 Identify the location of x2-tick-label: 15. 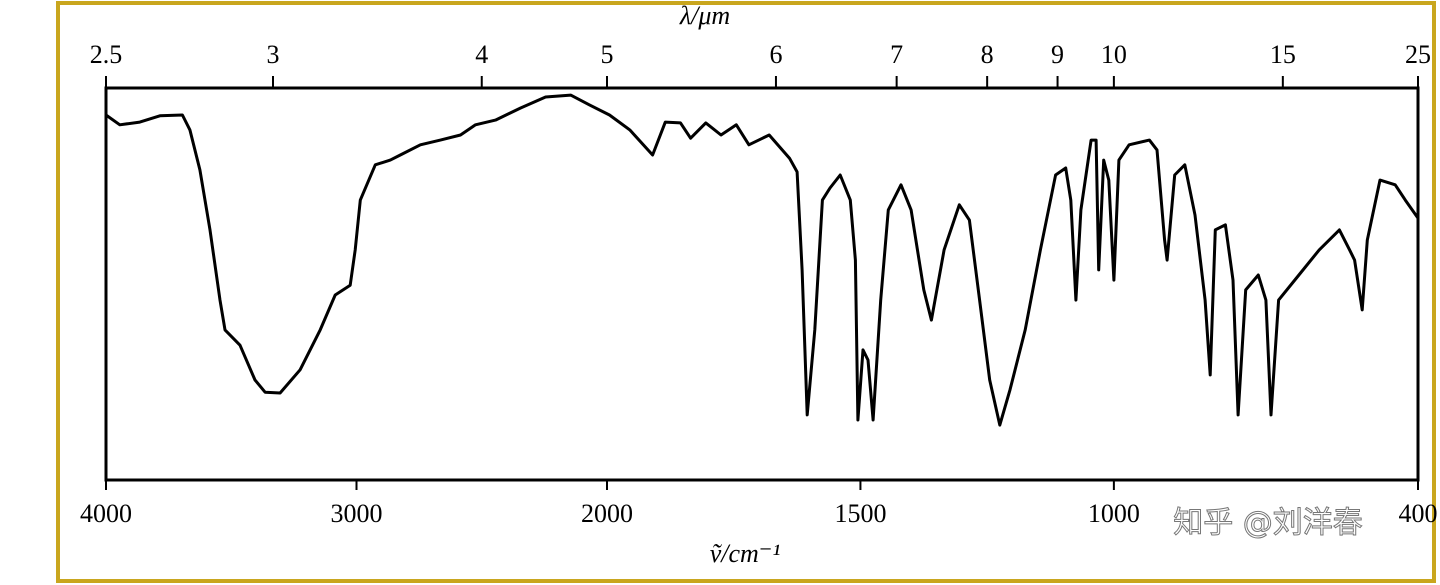
(1283, 54).